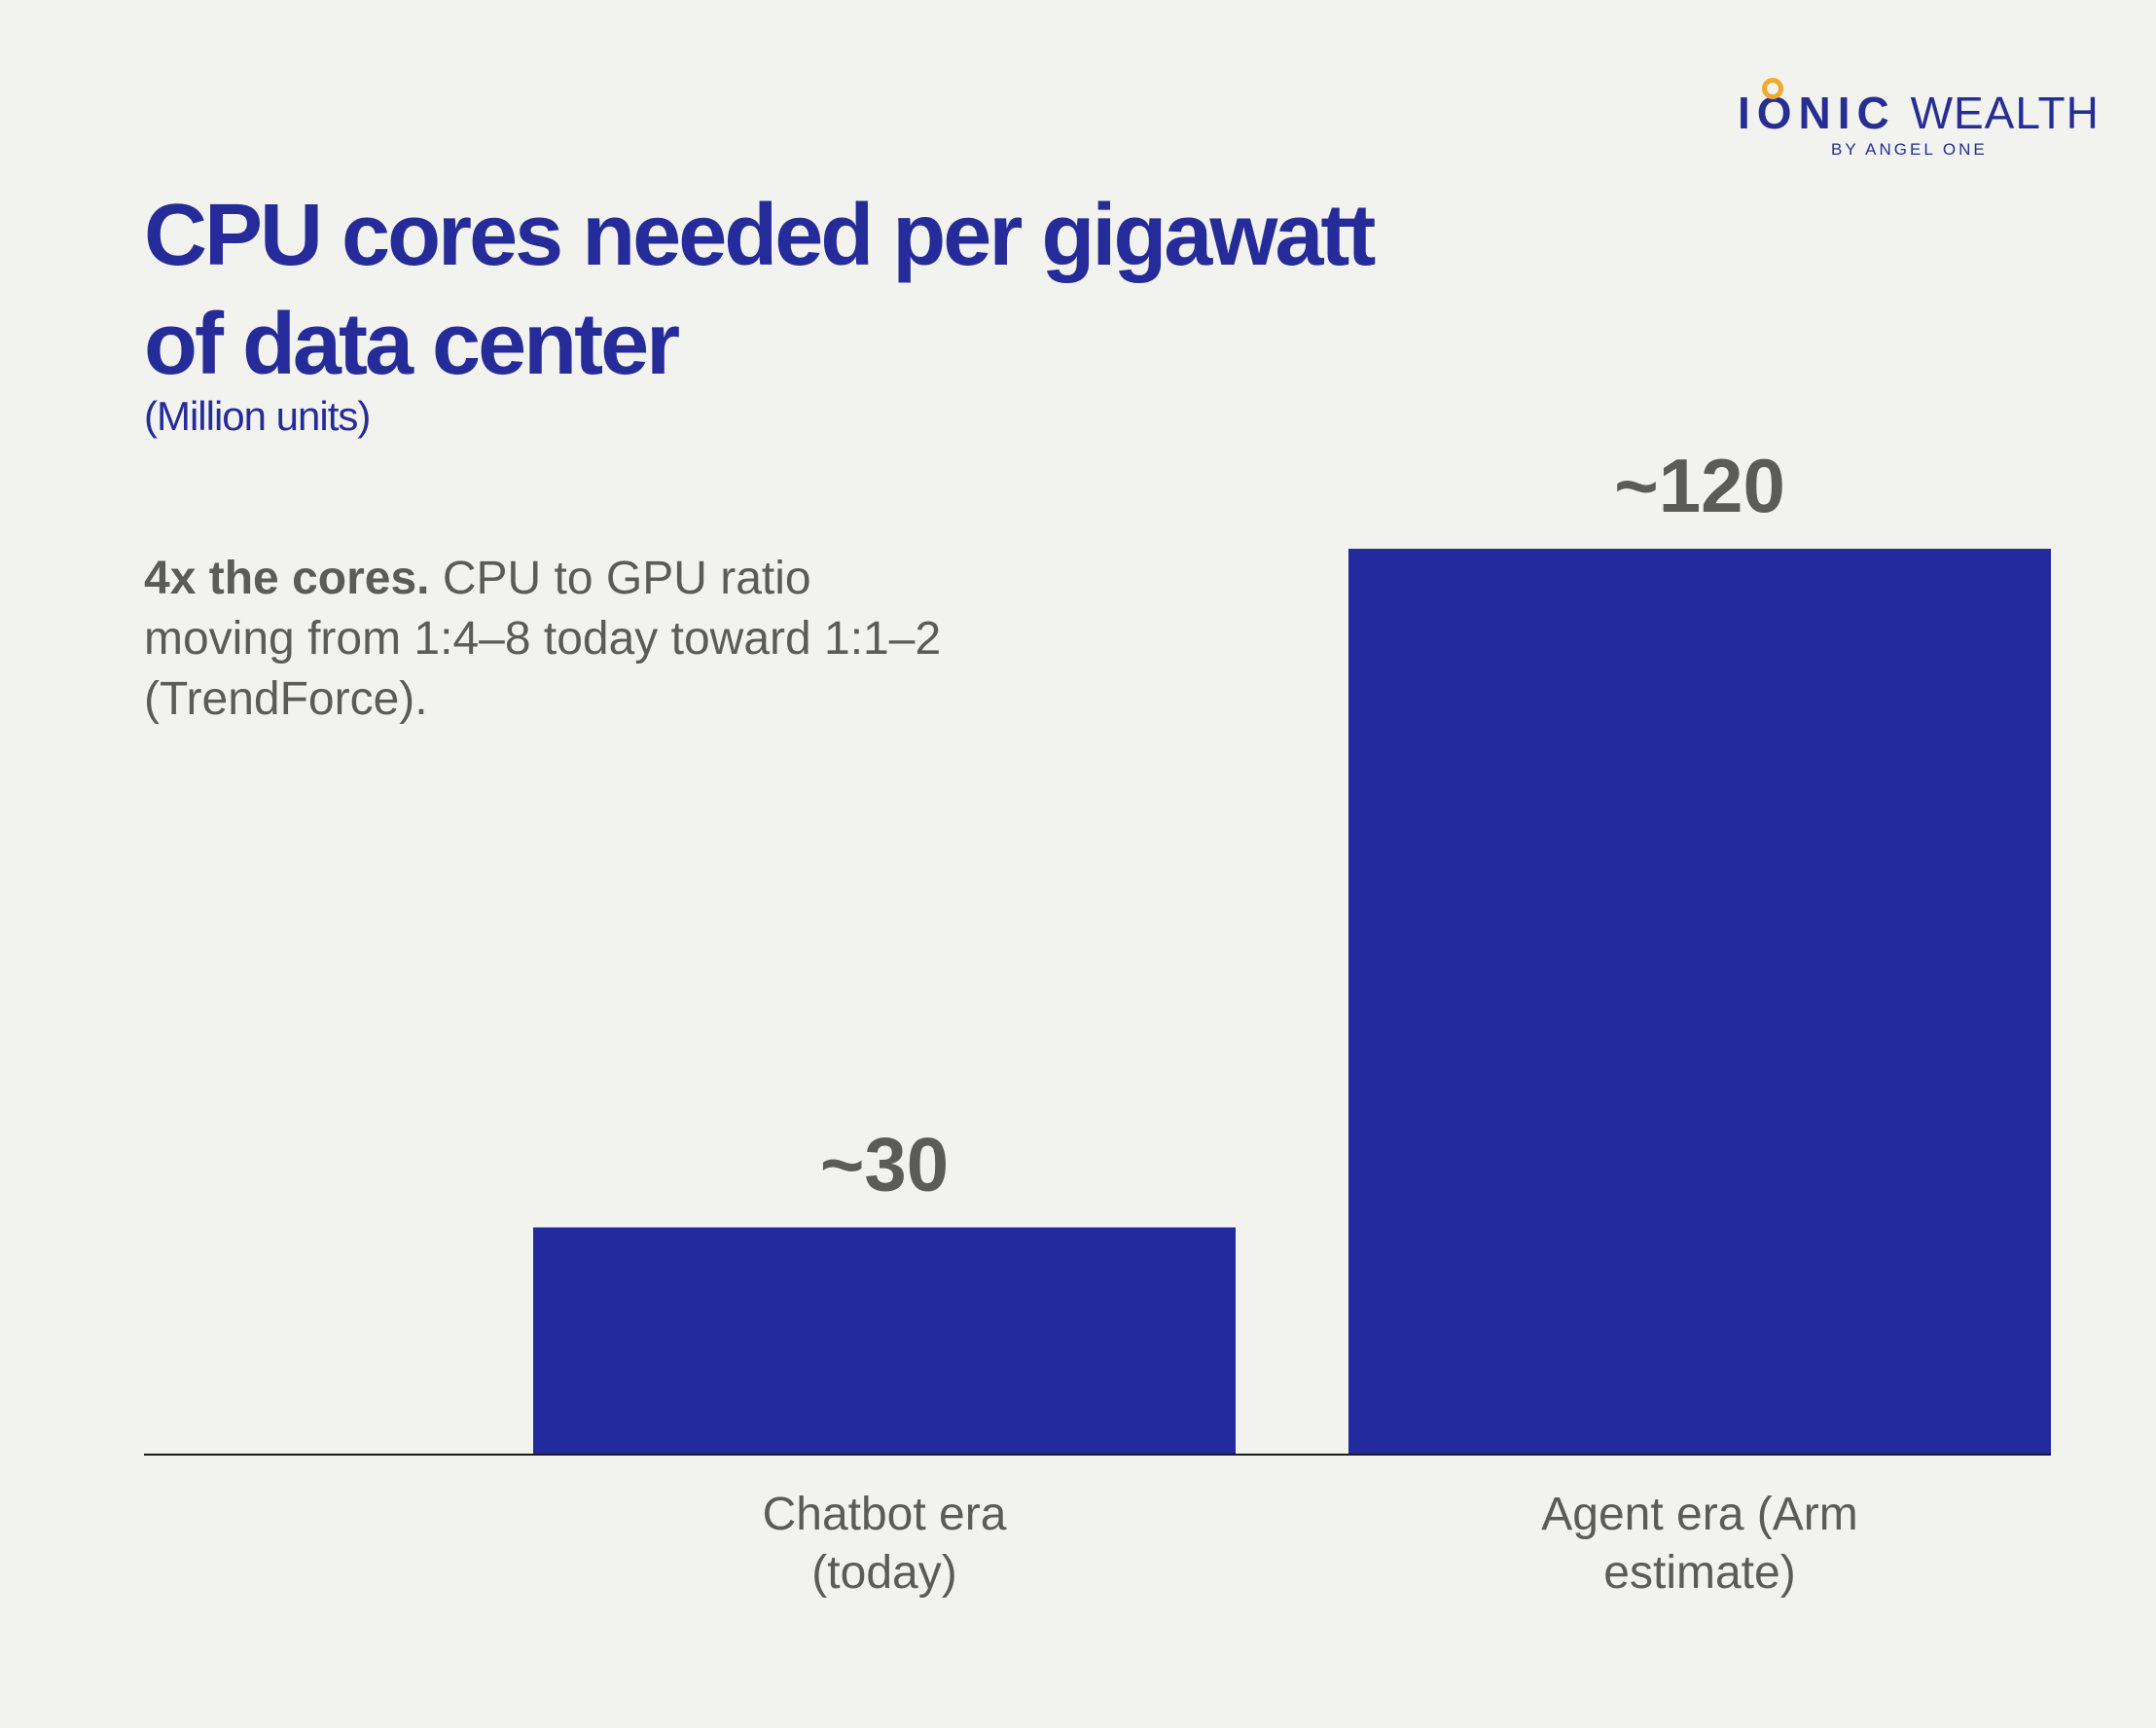 The image size is (2156, 1728). What do you see at coordinates (883, 1573) in the screenshot?
I see `x-axis-tick-label-line: (today)` at bounding box center [883, 1573].